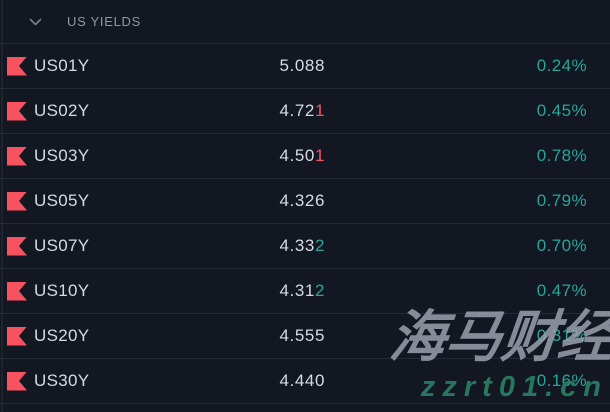 This screenshot has height=412, width=610. What do you see at coordinates (62, 65) in the screenshot?
I see `symbol-label: US01Y` at bounding box center [62, 65].